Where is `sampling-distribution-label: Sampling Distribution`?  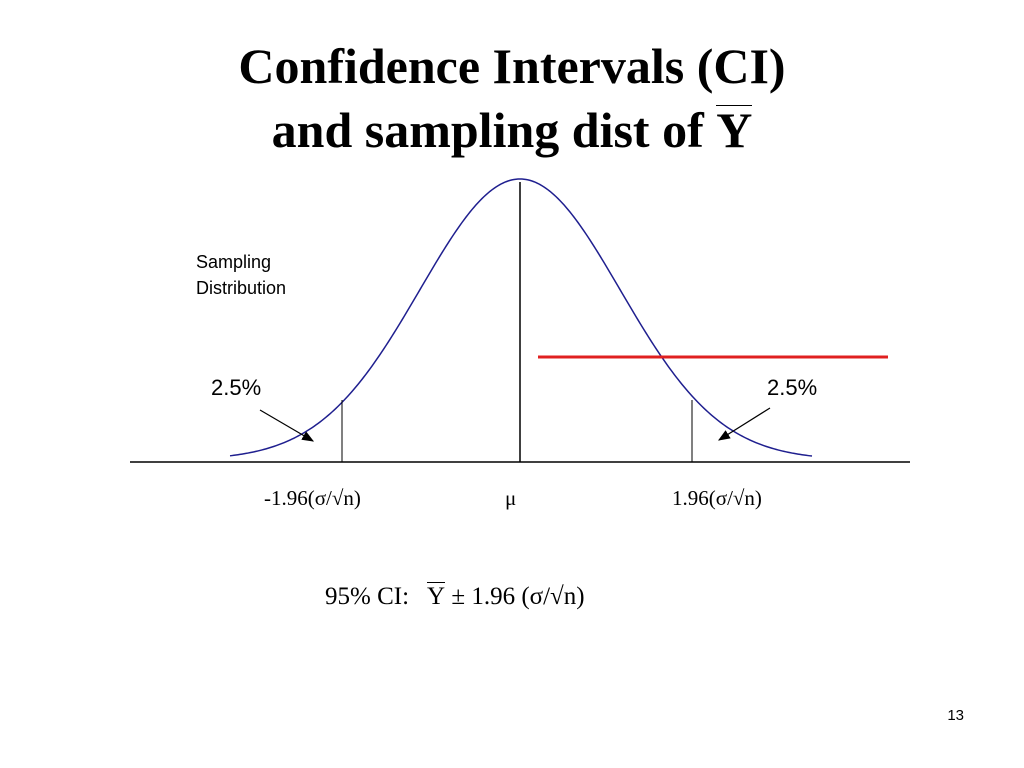 sampling-distribution-label: Sampling Distribution is located at coordinates (241, 275).